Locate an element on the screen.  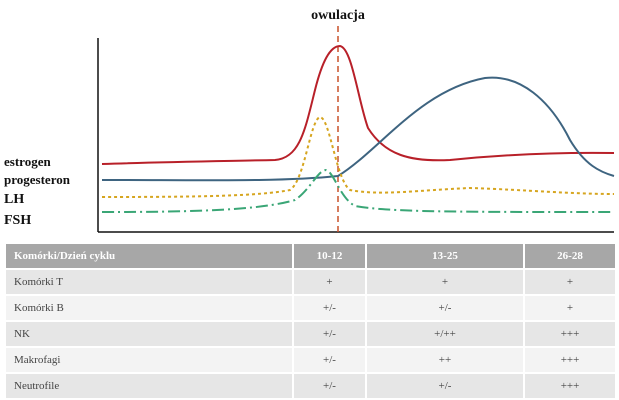
header-day-26-28: 26-28 is located at coordinates (571, 257).